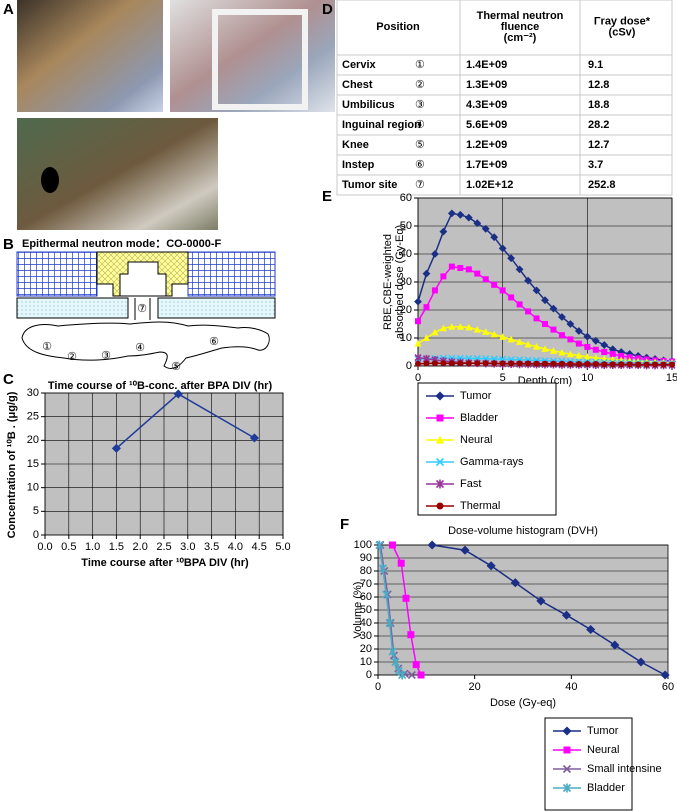 The image size is (677, 811). I want to click on y-tick-label: 70, so click(366, 584).